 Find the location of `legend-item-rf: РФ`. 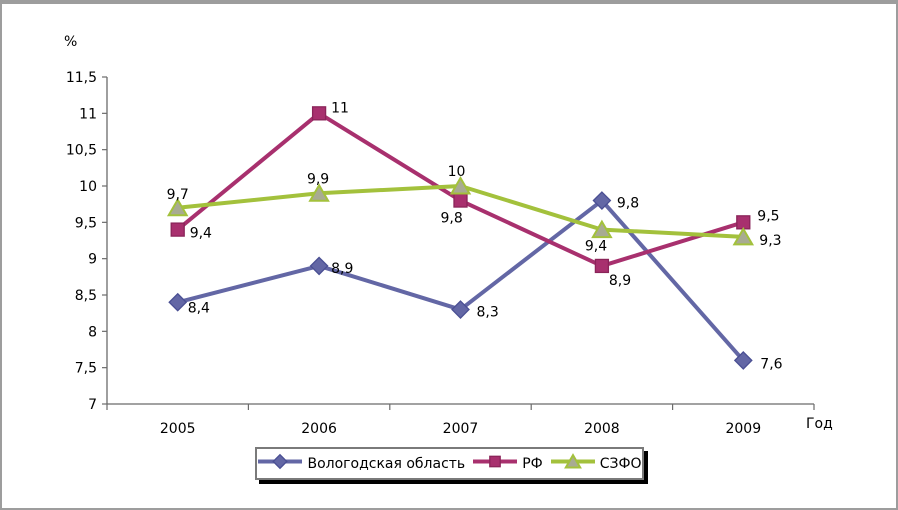

legend-item-rf: РФ is located at coordinates (507, 463).